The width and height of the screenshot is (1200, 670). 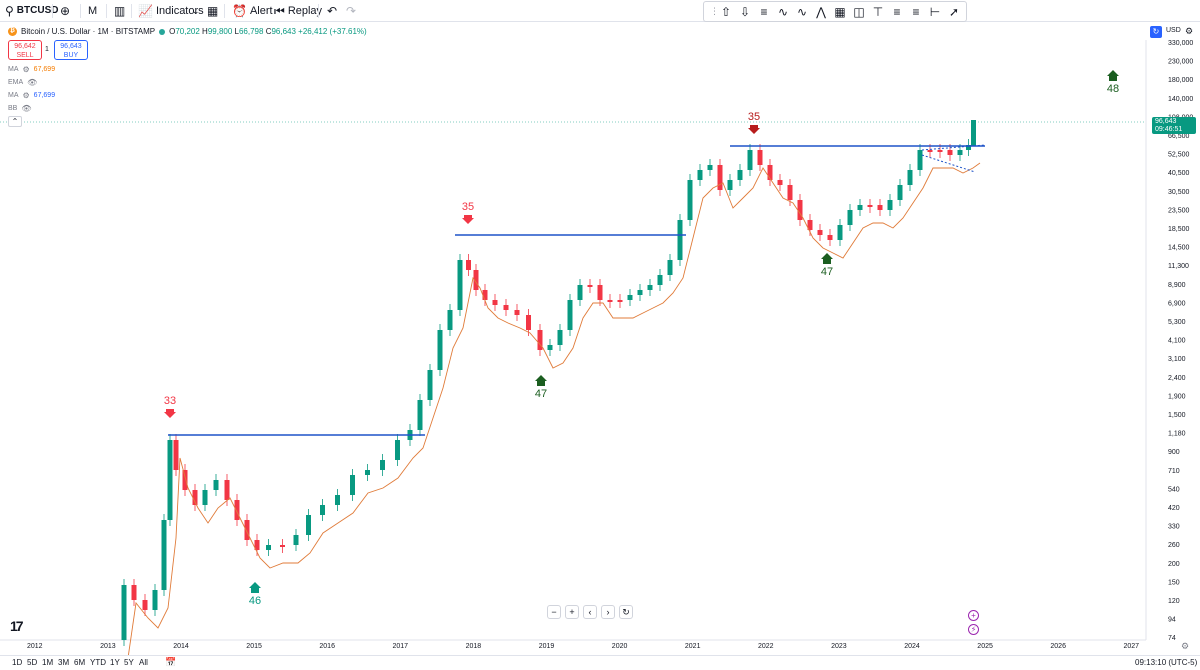 What do you see at coordinates (1177, 415) in the screenshot?
I see `price-axis-label: 1,500` at bounding box center [1177, 415].